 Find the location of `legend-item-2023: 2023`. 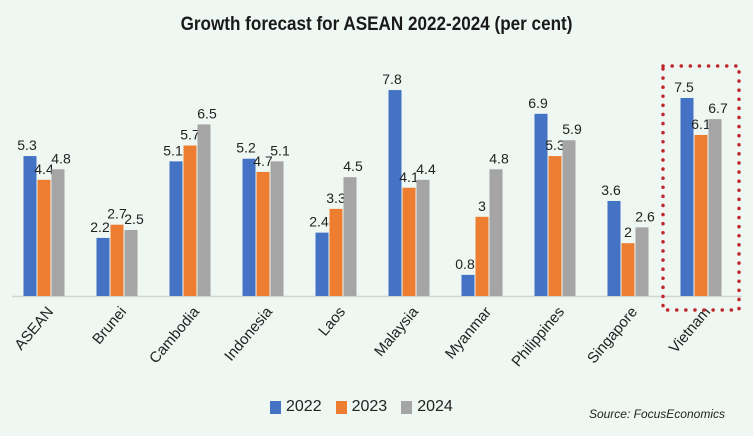

legend-item-2023: 2023 is located at coordinates (361, 407).